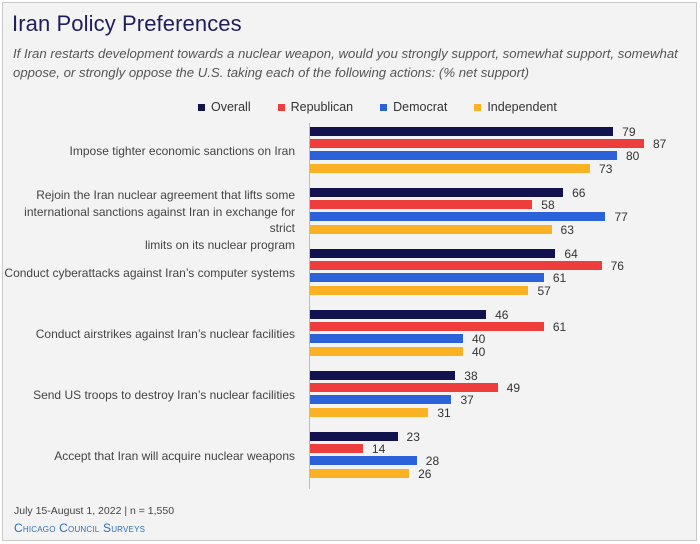 This screenshot has height=544, width=700. What do you see at coordinates (281, 107) in the screenshot?
I see `legend-swatch-republican` at bounding box center [281, 107].